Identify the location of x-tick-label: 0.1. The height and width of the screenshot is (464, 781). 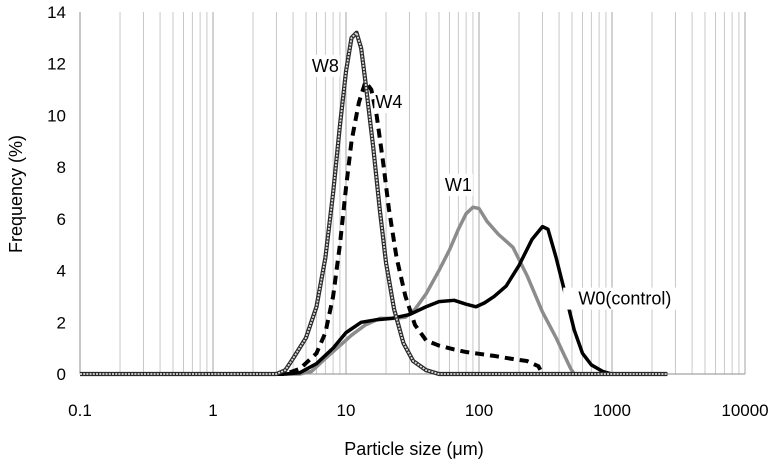
(80, 410).